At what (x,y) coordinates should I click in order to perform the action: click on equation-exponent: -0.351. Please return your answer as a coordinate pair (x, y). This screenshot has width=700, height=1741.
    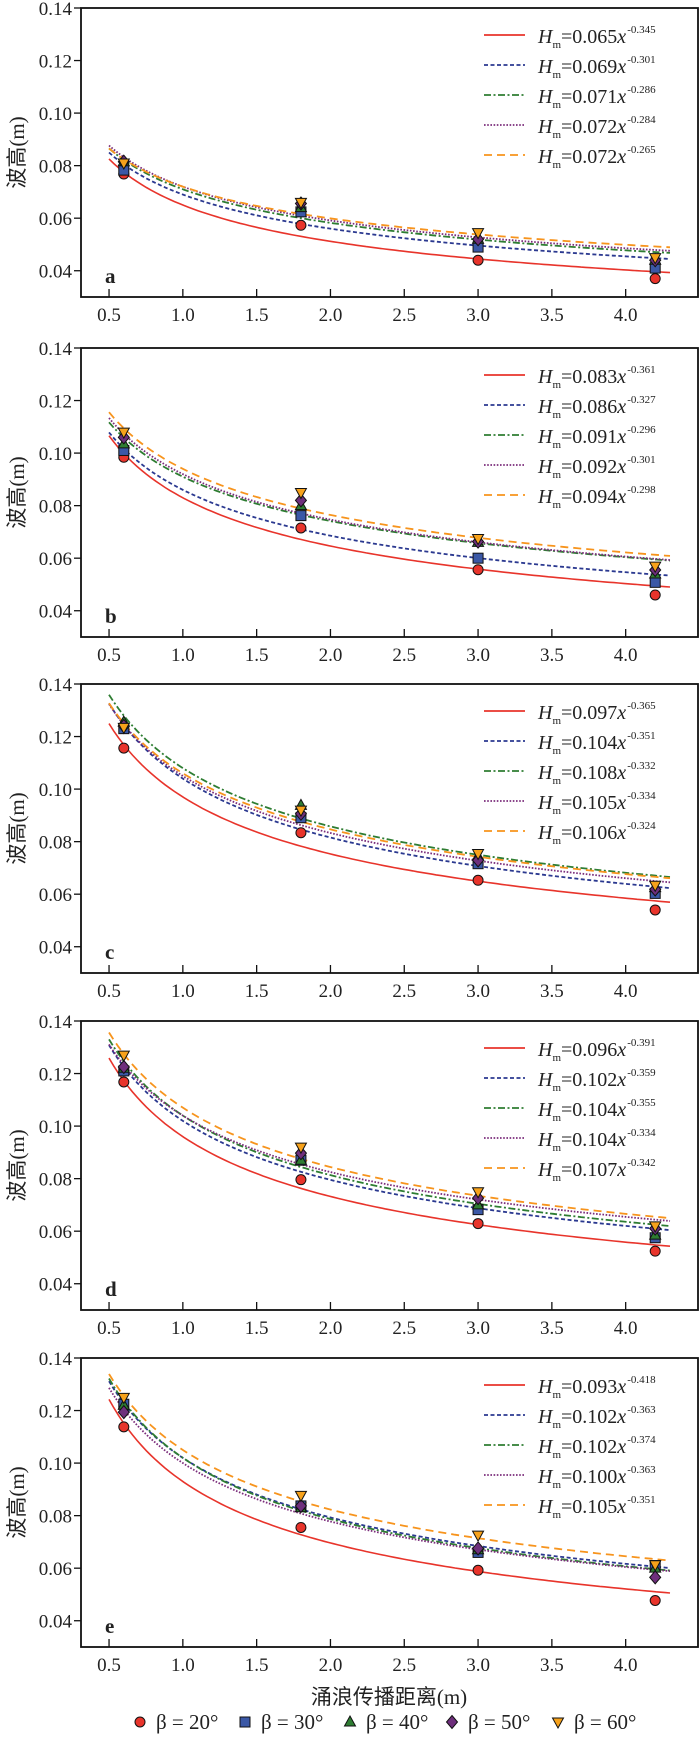
    Looking at the image, I should click on (641, 1500).